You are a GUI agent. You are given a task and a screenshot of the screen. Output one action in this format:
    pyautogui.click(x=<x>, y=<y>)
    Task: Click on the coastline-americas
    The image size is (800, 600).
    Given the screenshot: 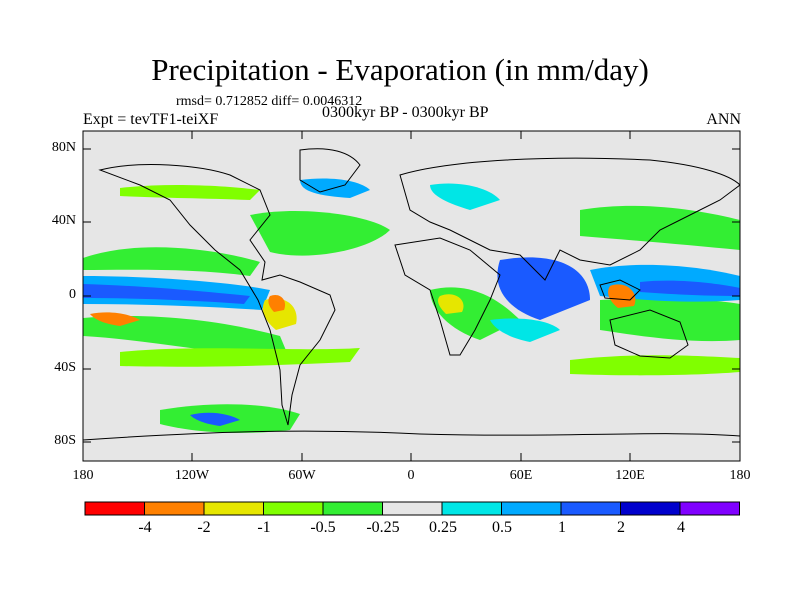 What is the action you would take?
    pyautogui.click(x=217, y=295)
    